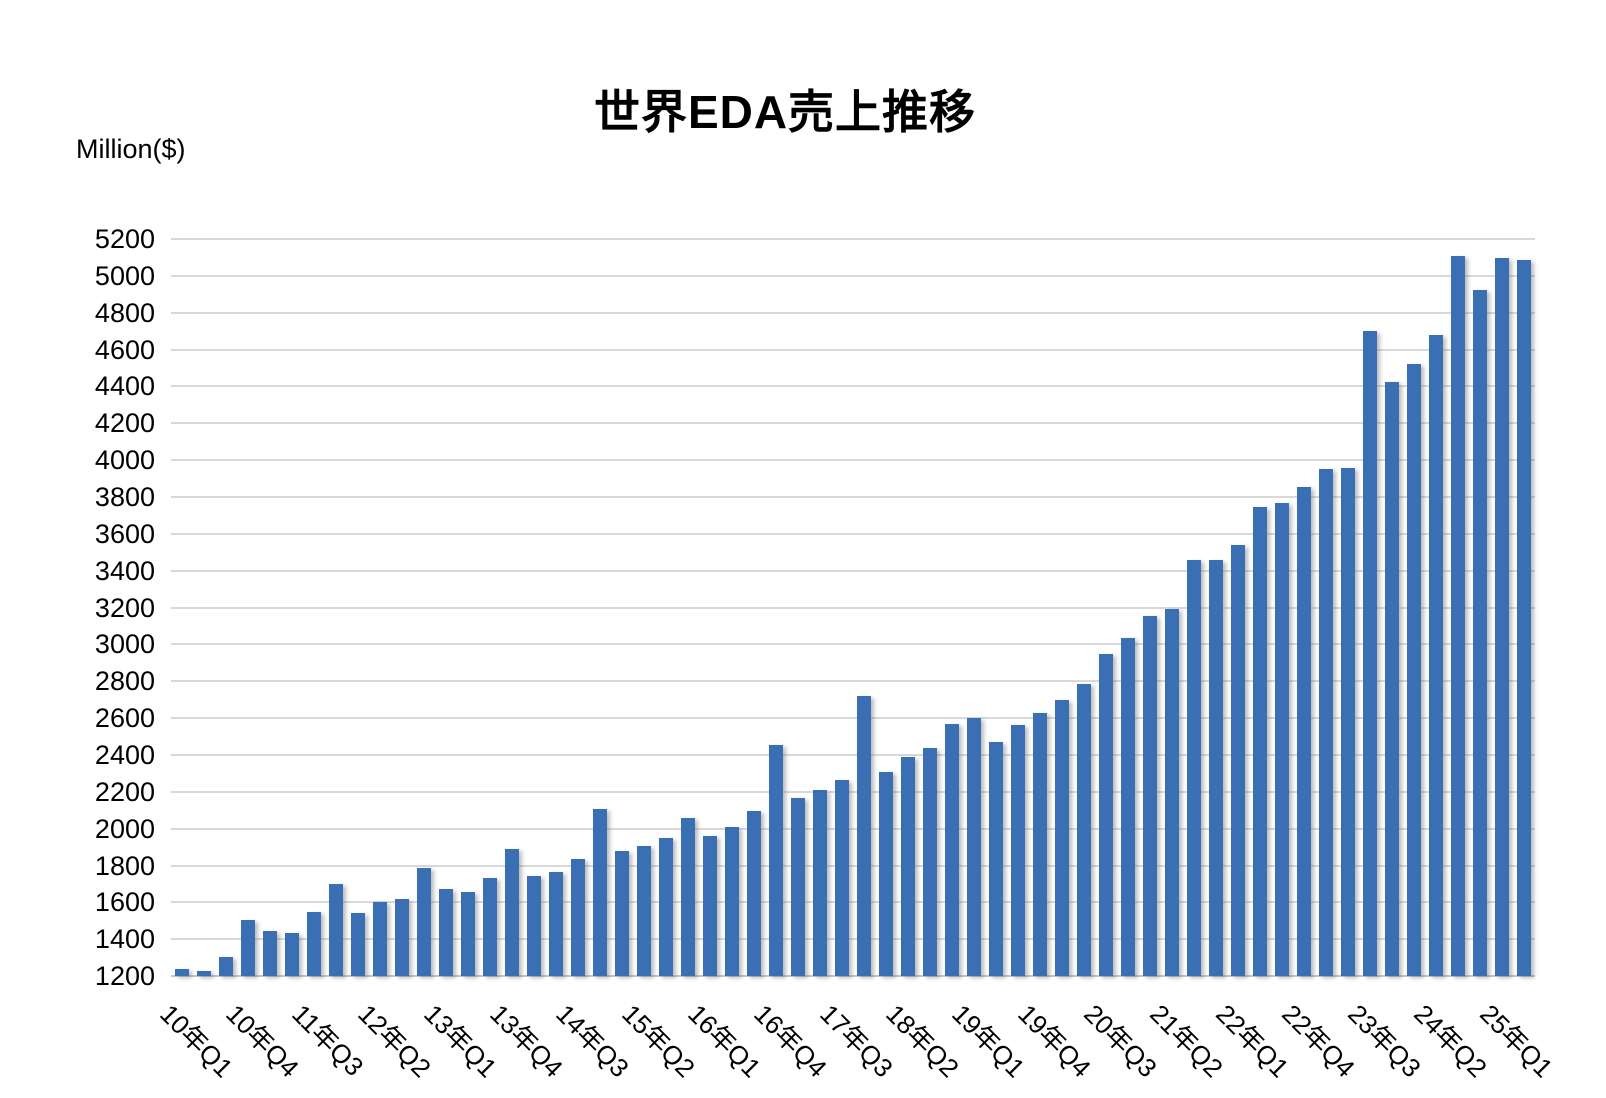  What do you see at coordinates (124, 275) in the screenshot?
I see `y-tick-label: 5000` at bounding box center [124, 275].